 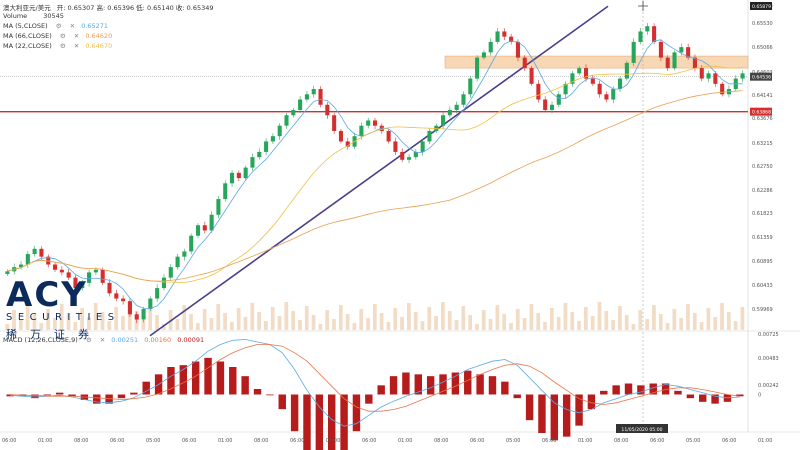 What do you see at coordinates (762, 310) in the screenshot?
I see `price-axis-label: 0.59969` at bounding box center [762, 310].